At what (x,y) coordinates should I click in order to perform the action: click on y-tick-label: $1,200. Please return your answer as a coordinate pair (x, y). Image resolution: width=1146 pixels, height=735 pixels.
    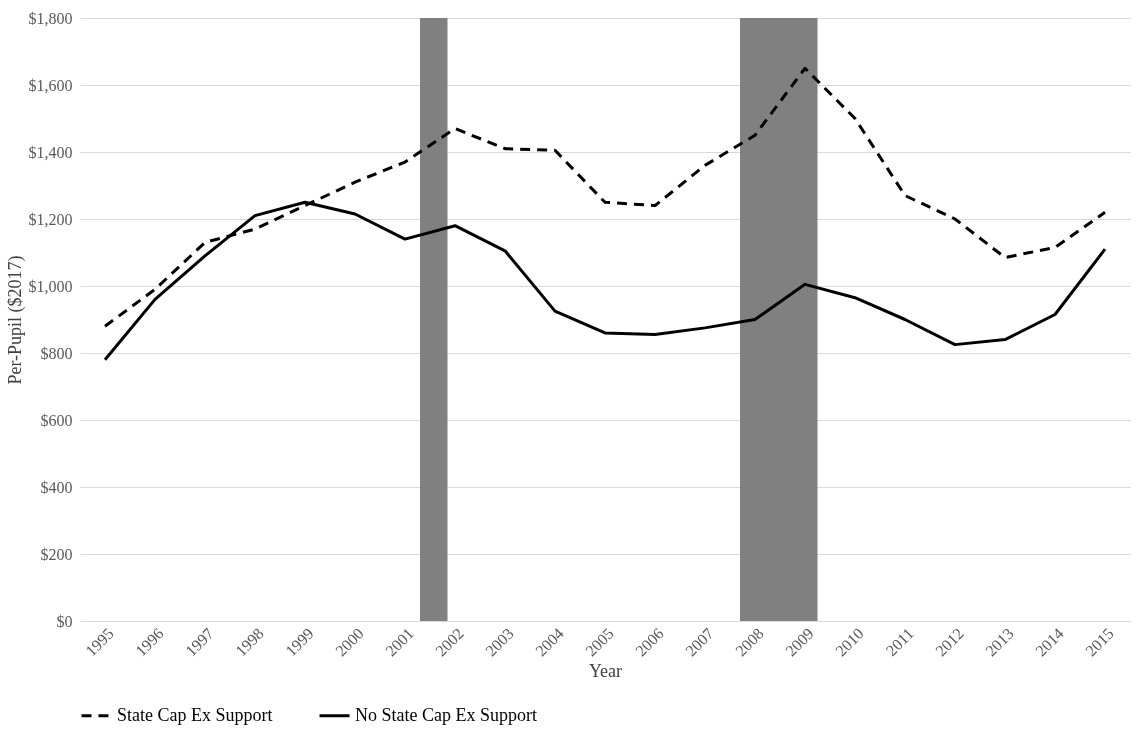
    Looking at the image, I should click on (50, 219).